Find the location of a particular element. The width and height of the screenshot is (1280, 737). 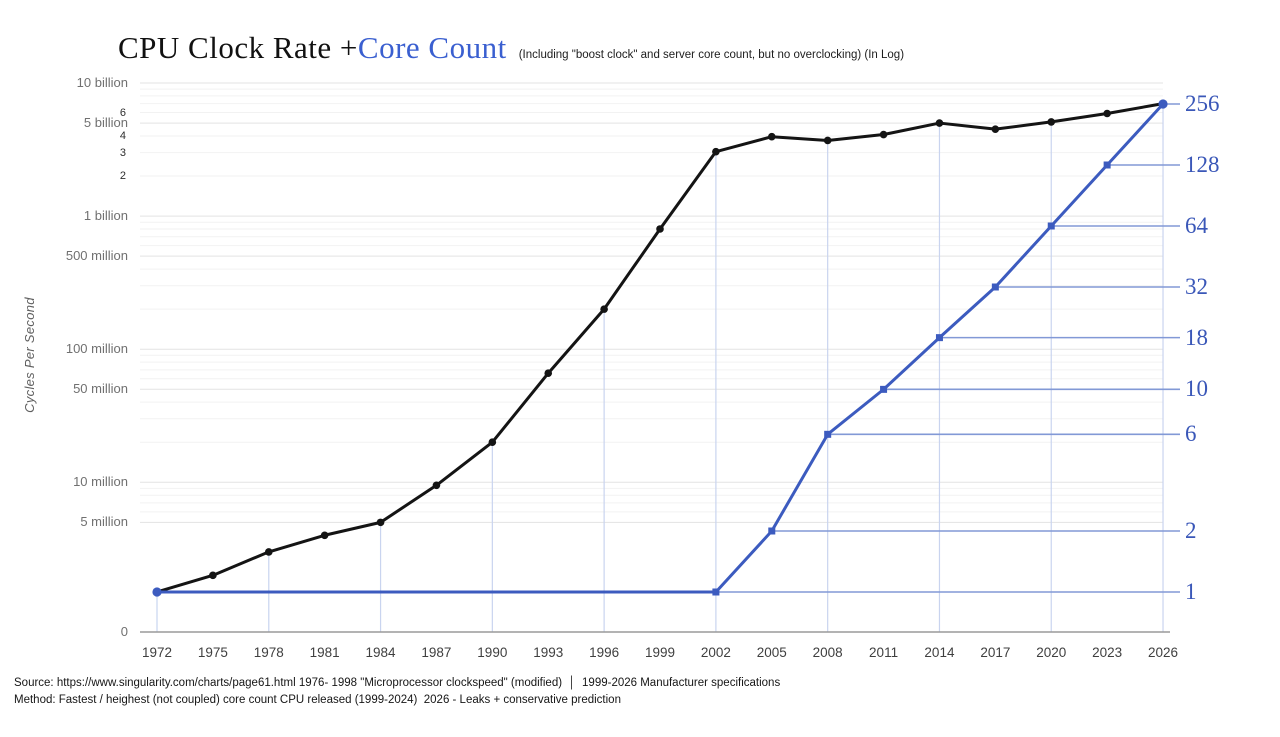

left-axis-tick-2: 2 is located at coordinates (122, 176).